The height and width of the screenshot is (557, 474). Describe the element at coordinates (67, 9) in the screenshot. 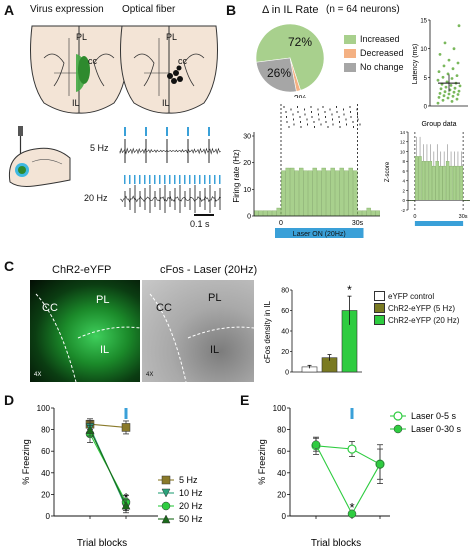

I see `virus-expression-title: Virus expression` at that location.